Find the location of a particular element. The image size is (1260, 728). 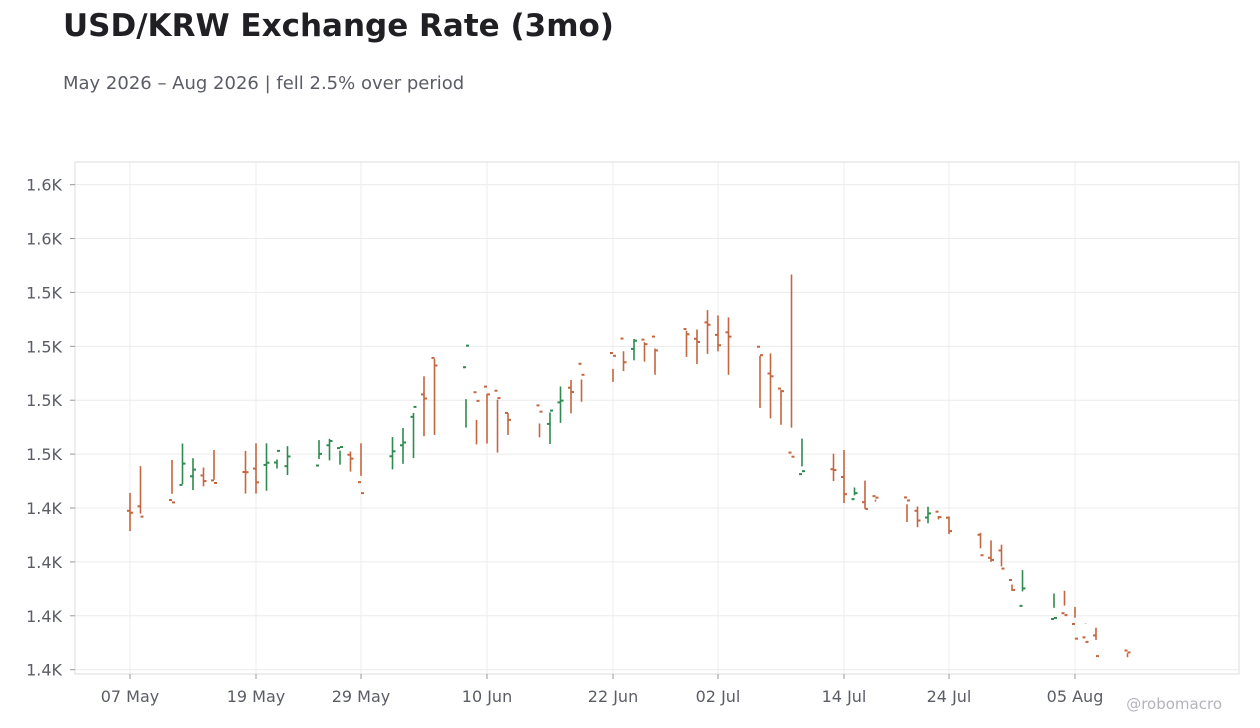

x-tick-label: 24 Jul is located at coordinates (949, 696).